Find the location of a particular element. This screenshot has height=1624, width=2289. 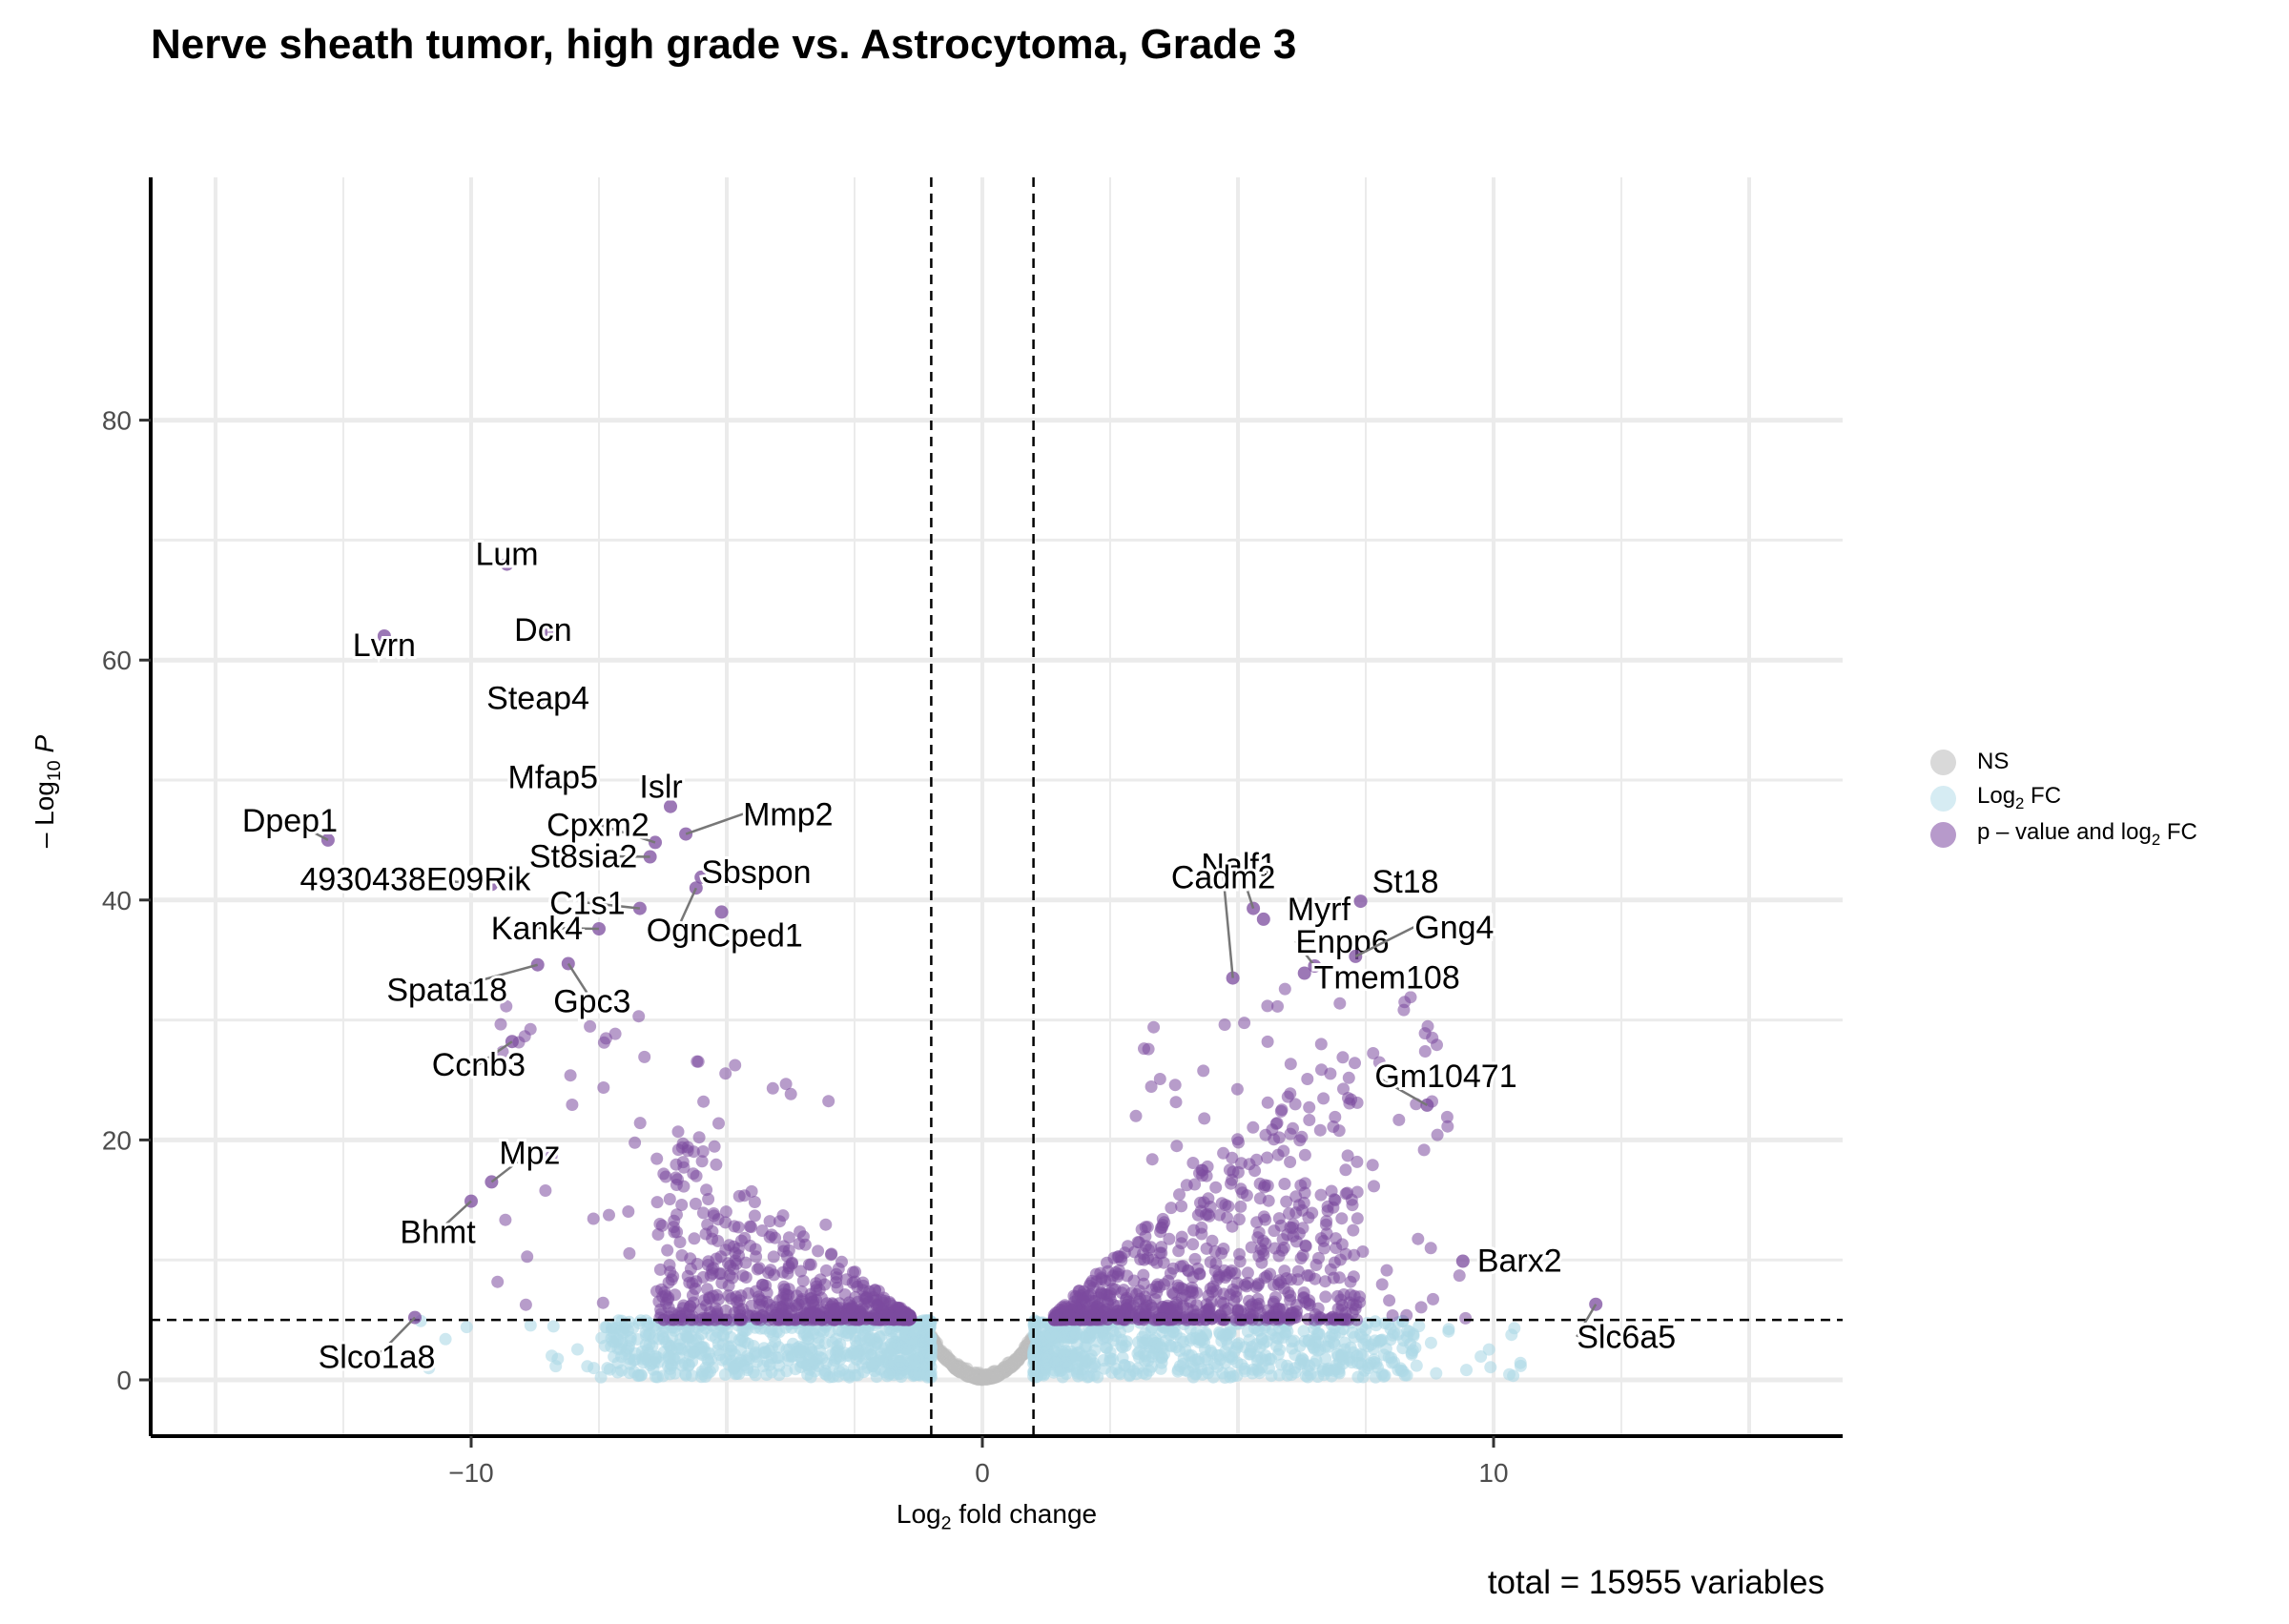

labeled-point-Spata18 is located at coordinates (537, 964).